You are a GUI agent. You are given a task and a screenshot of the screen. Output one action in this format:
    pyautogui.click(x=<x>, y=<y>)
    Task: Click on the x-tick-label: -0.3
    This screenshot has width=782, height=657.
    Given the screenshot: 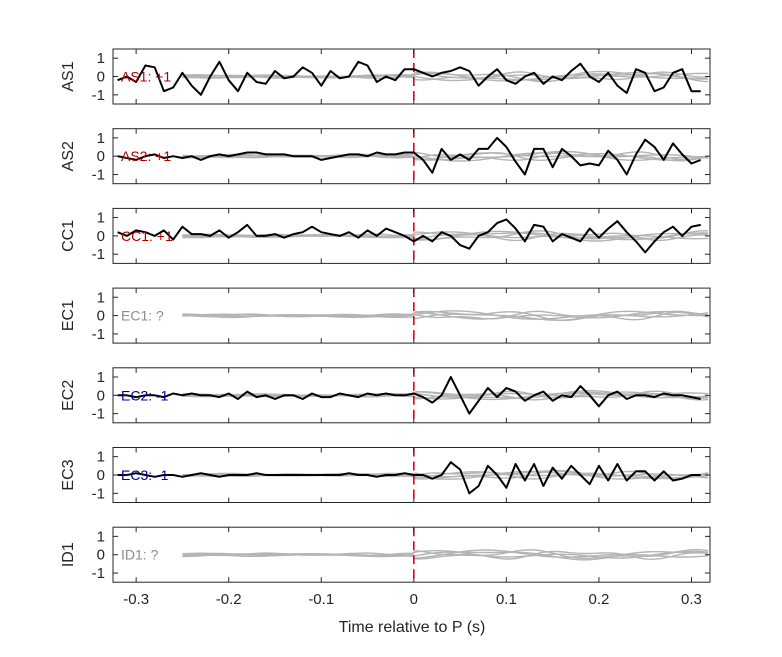 What is the action you would take?
    pyautogui.click(x=136, y=599)
    